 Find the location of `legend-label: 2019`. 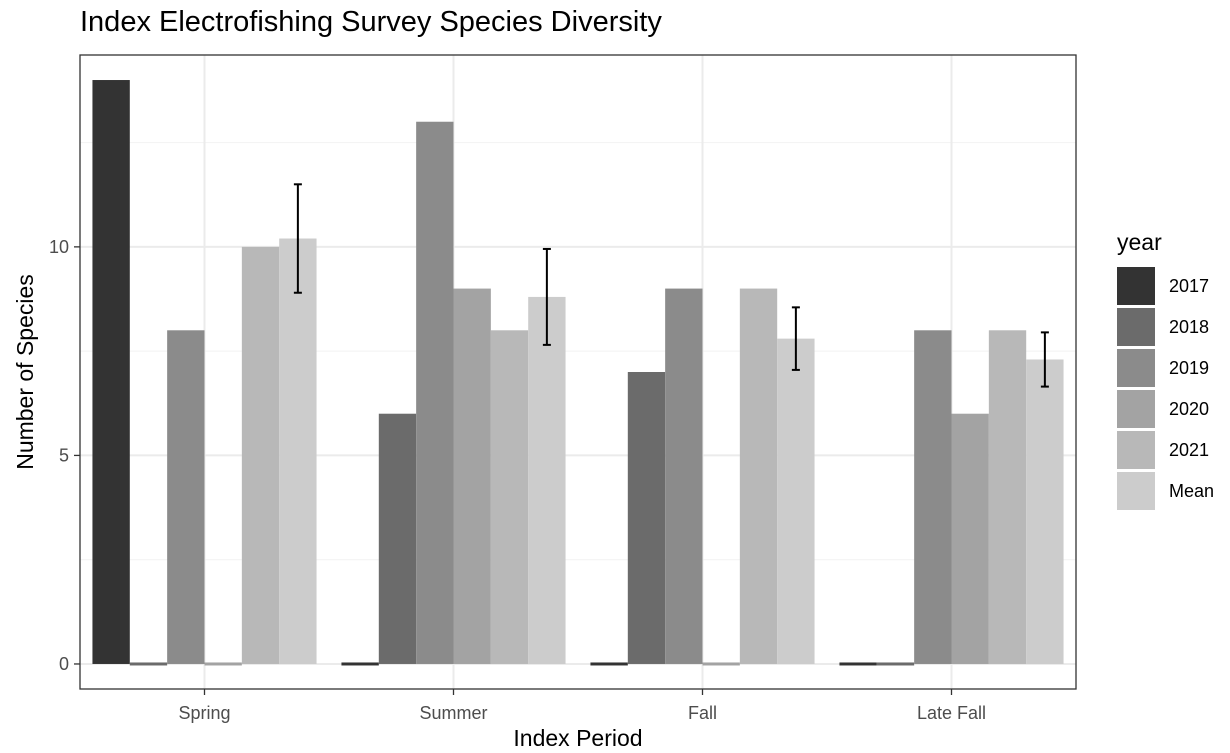

legend-label: 2019 is located at coordinates (1189, 368).